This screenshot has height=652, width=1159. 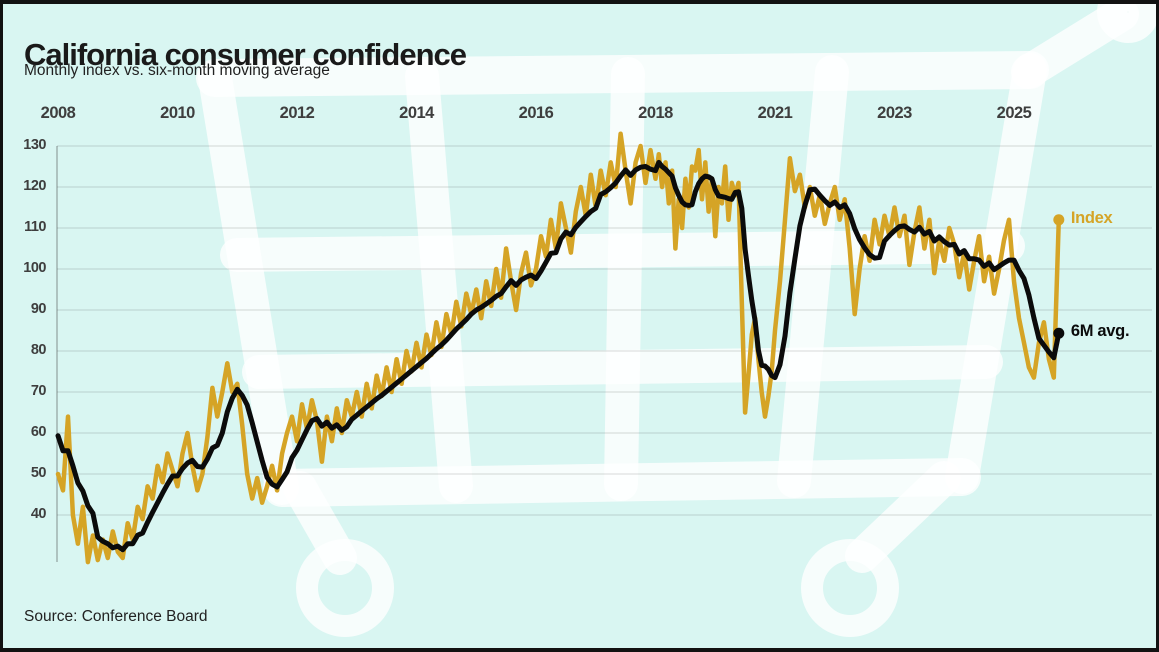 I want to click on y-tick-label: 40, so click(x=38, y=514).